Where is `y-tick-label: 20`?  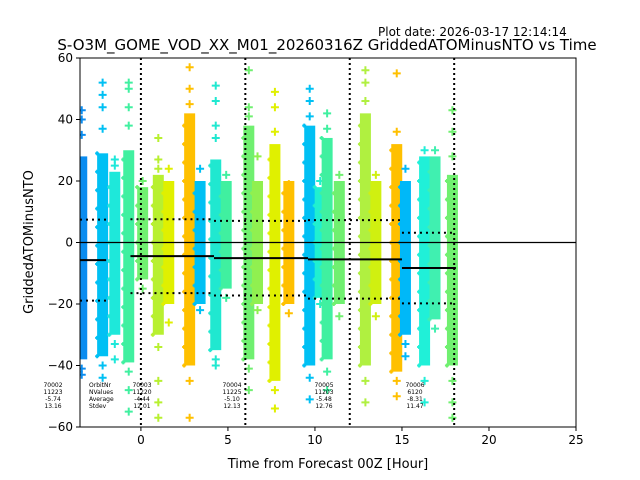
y-tick-label: 20 is located at coordinates (65, 181).